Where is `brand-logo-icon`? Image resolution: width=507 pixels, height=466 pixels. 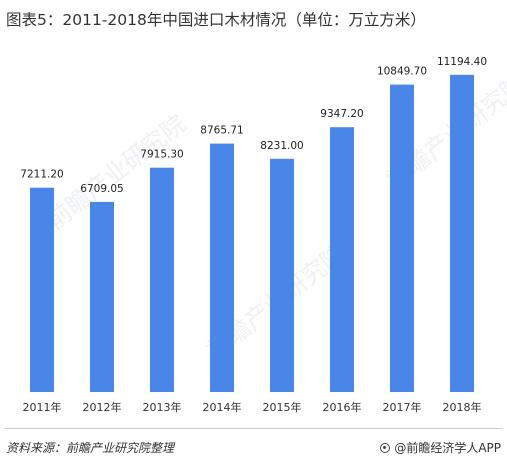
brand-logo-icon is located at coordinates (385, 447).